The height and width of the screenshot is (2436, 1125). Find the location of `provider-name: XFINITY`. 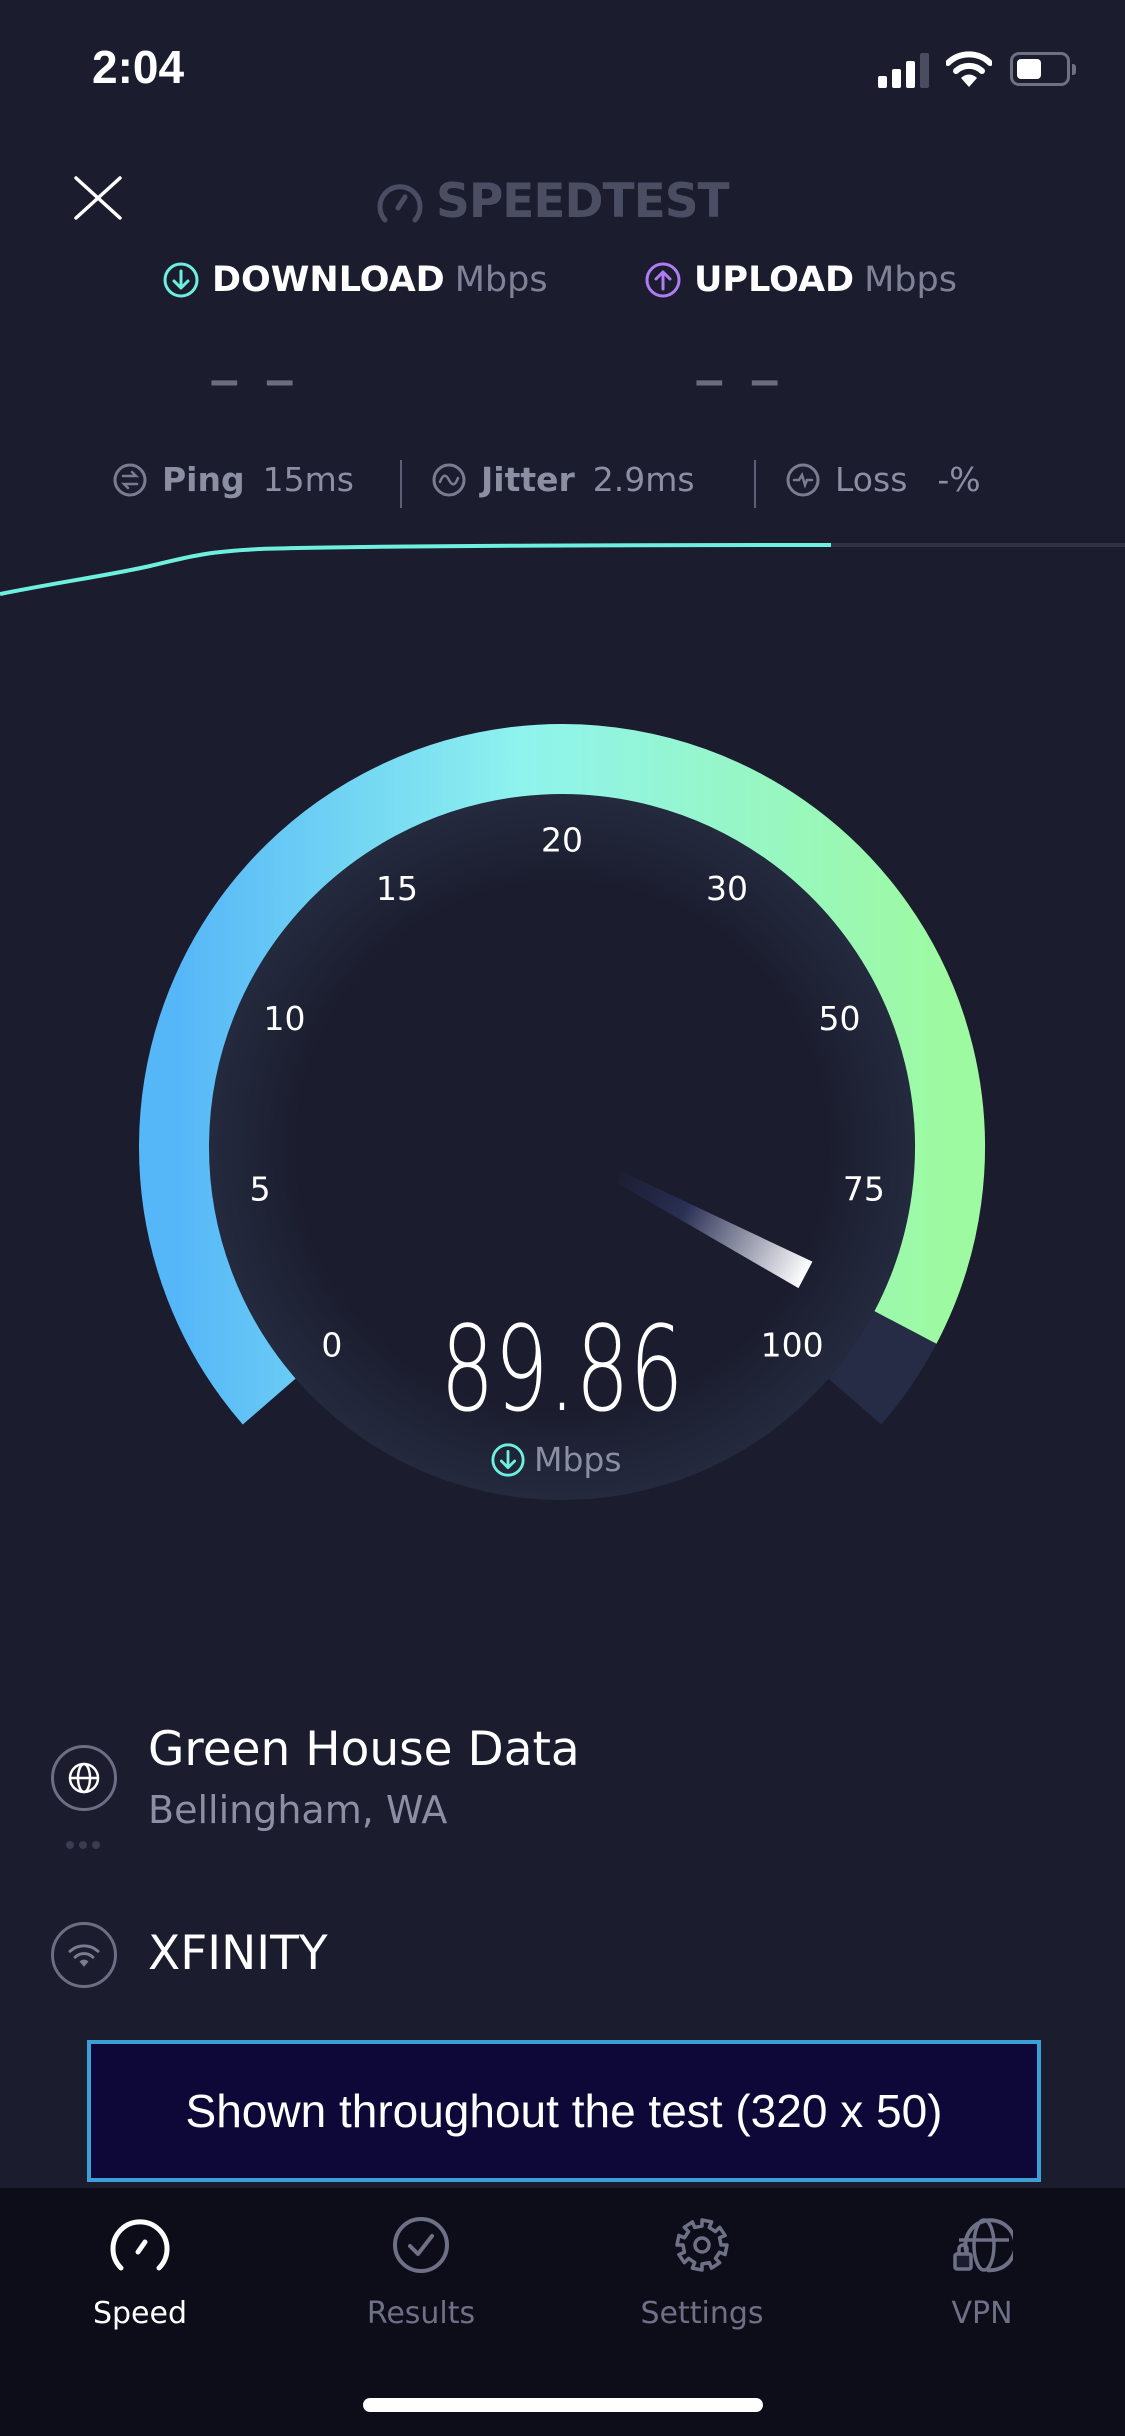

provider-name: XFINITY is located at coordinates (238, 1953).